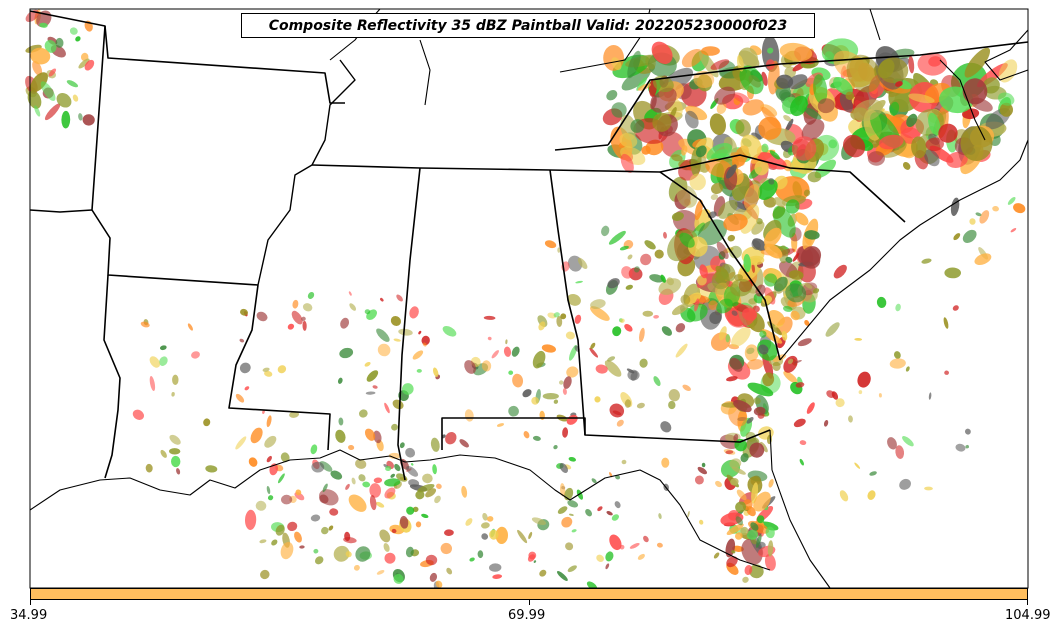 This screenshot has width=1062, height=633. What do you see at coordinates (112, 376) in the screenshot?
I see `border-la-west` at bounding box center [112, 376].